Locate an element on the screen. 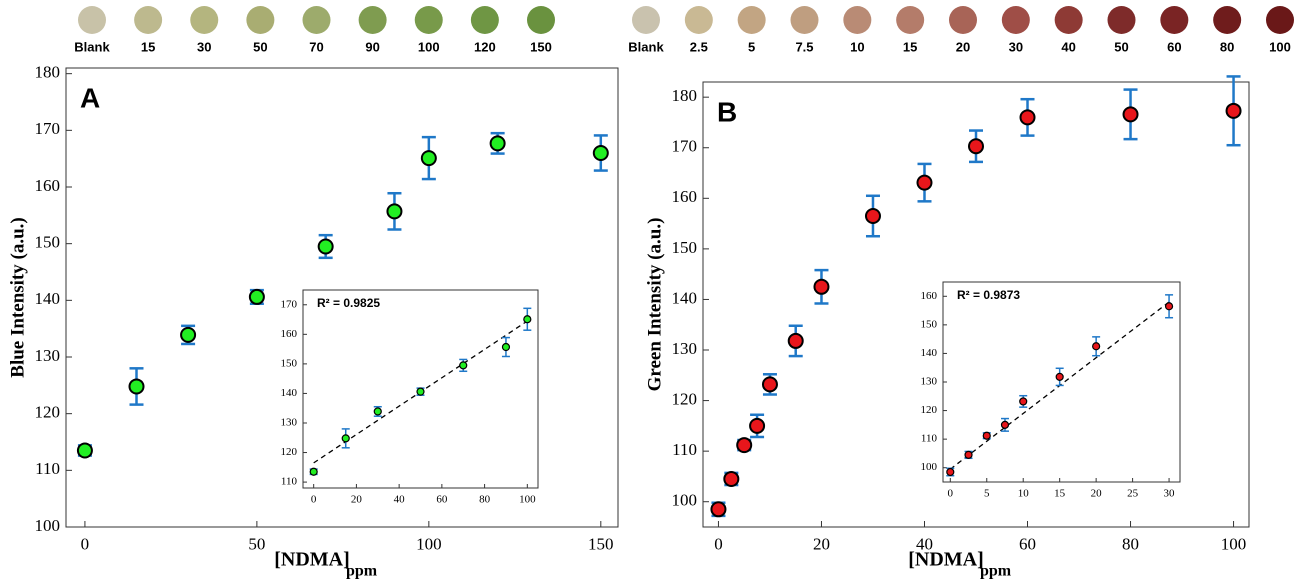  panel-label: B is located at coordinates (727, 111).